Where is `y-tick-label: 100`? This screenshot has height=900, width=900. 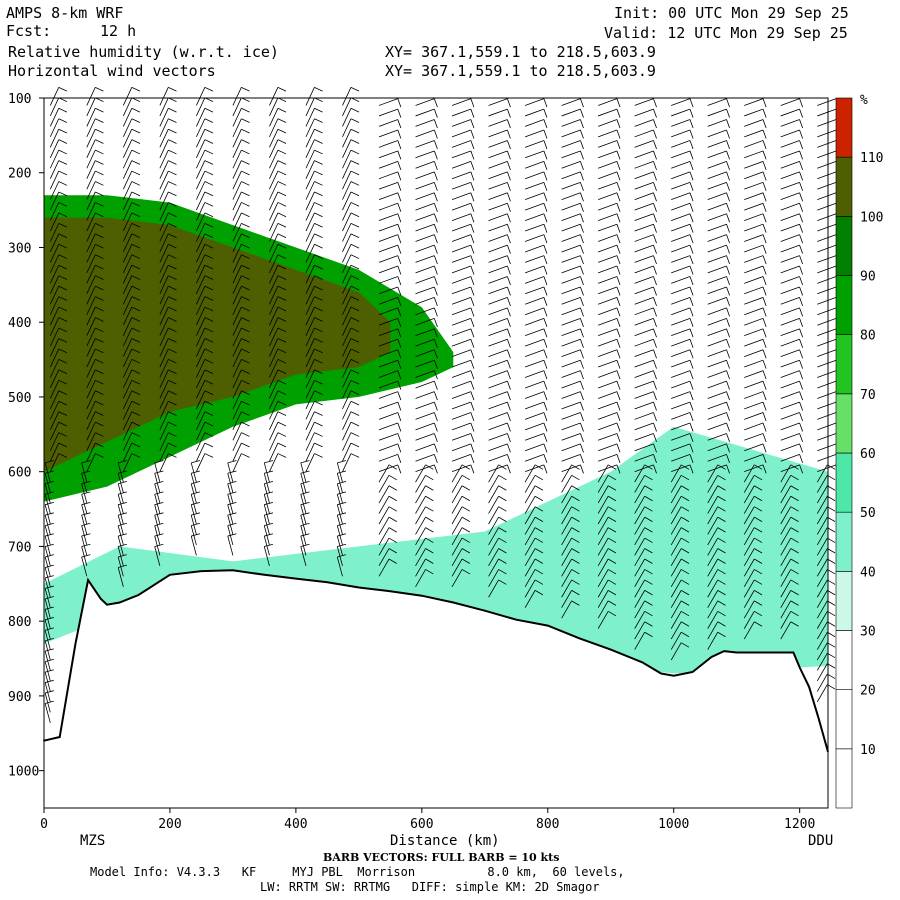 y-tick-label: 100 is located at coordinates (19, 99).